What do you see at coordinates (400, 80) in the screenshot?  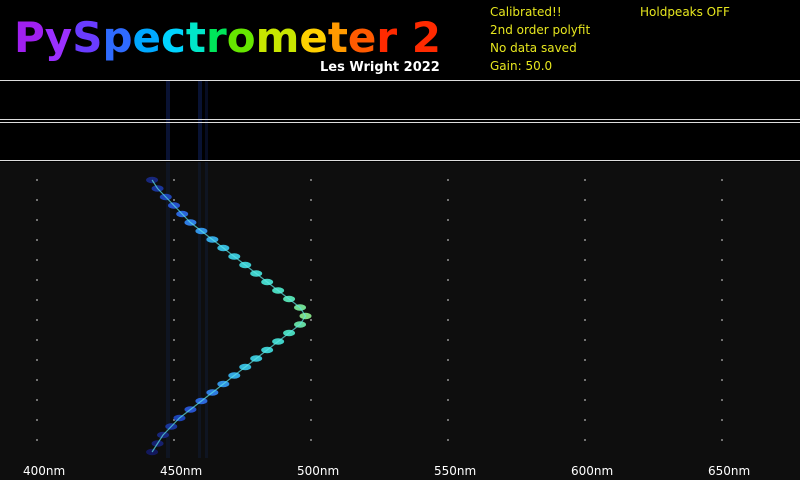 I see `divider-top` at bounding box center [400, 80].